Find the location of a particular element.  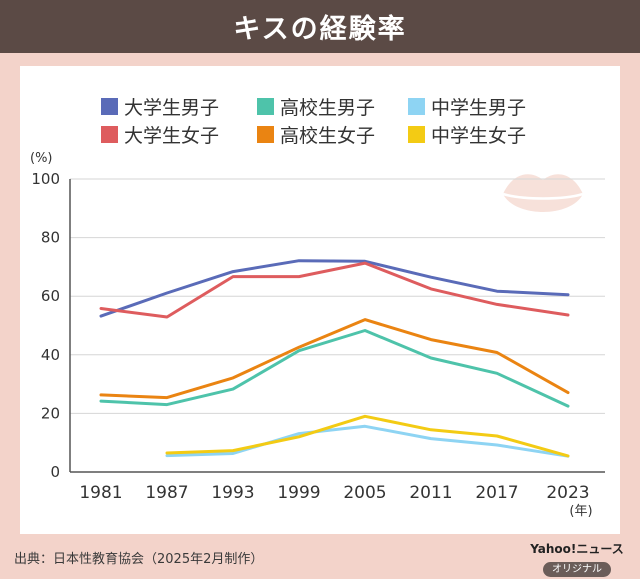

legend-item: 大学生女子 is located at coordinates (160, 134).